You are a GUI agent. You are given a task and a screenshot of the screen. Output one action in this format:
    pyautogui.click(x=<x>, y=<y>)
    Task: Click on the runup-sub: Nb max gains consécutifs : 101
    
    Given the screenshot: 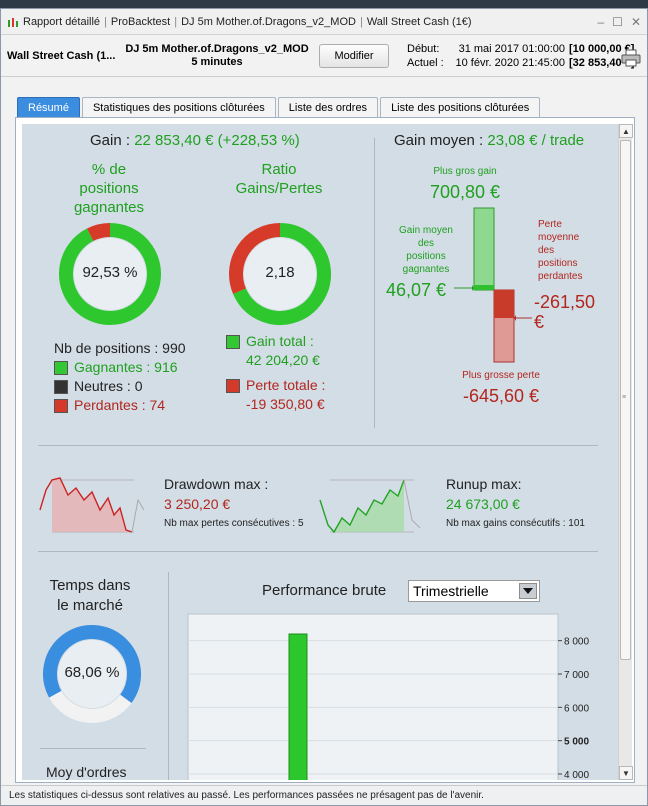 What is the action you would take?
    pyautogui.click(x=515, y=523)
    